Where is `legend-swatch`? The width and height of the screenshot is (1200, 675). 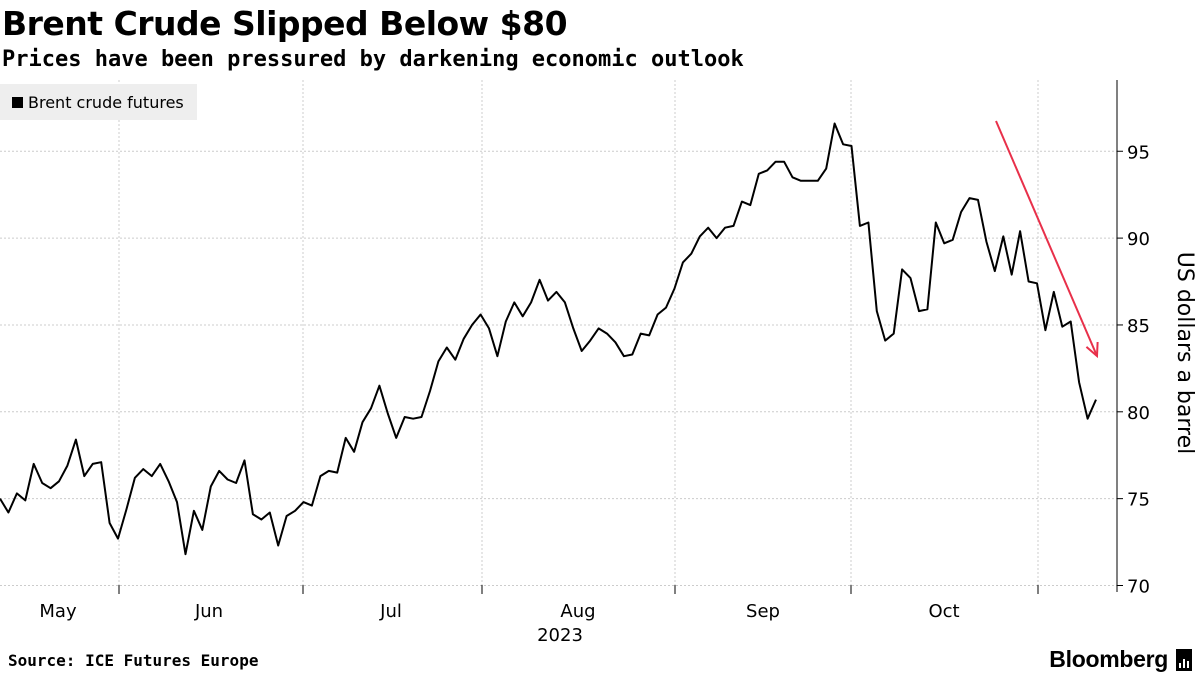
legend-swatch is located at coordinates (17, 102).